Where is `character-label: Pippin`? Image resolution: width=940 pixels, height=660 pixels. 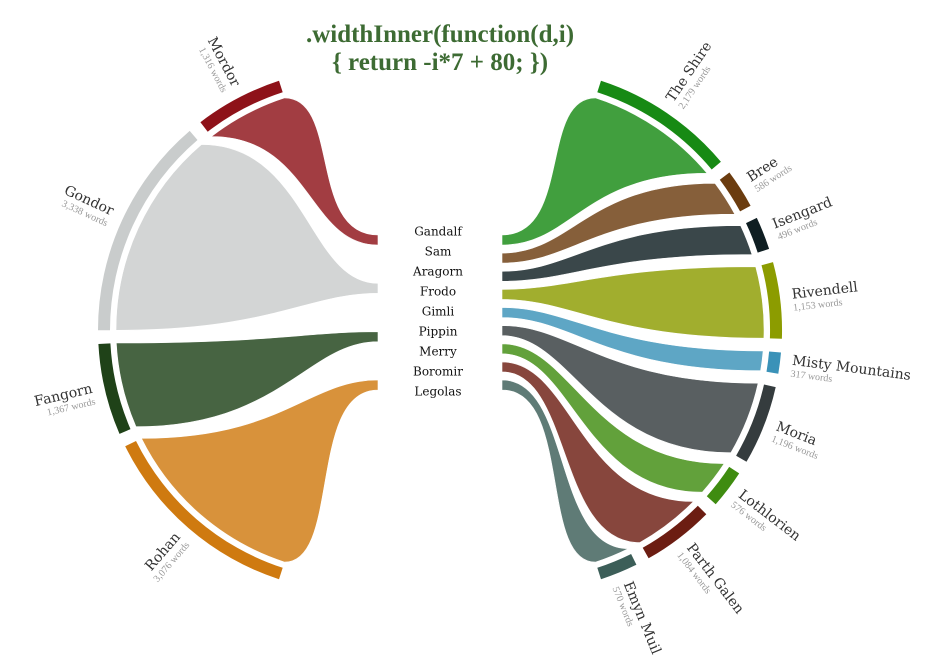 character-label: Pippin is located at coordinates (438, 332).